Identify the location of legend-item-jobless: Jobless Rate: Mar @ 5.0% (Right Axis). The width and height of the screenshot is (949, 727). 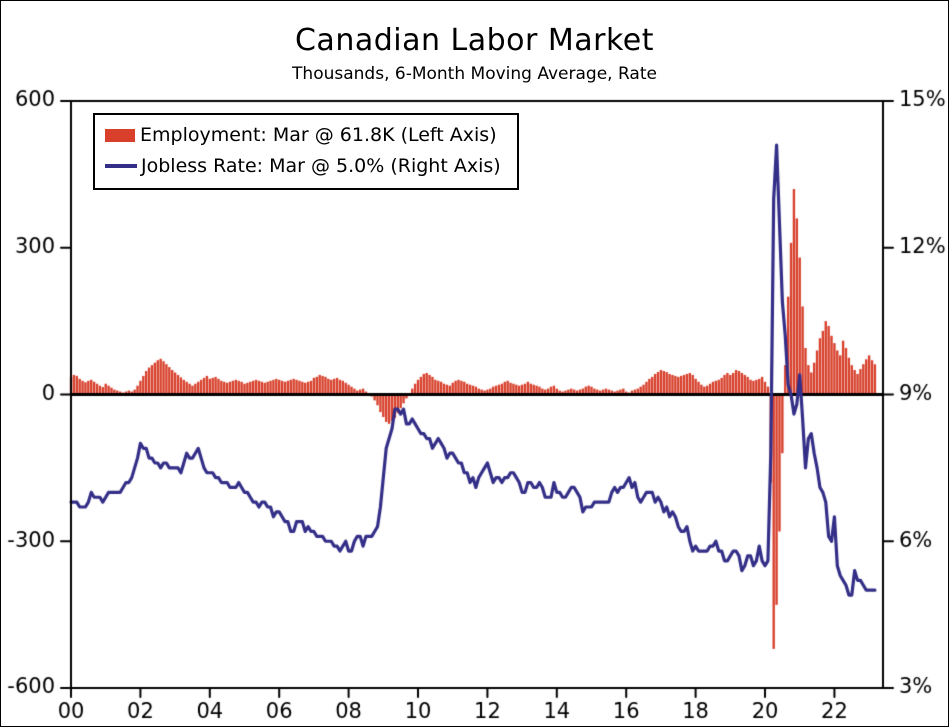
(303, 166).